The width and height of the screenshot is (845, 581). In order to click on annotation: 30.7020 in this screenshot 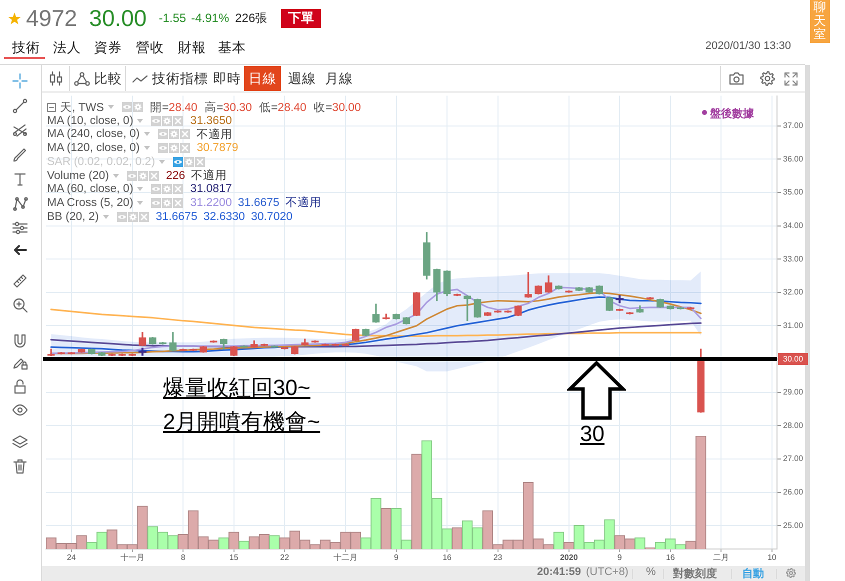, I will do `click(271, 216)`.